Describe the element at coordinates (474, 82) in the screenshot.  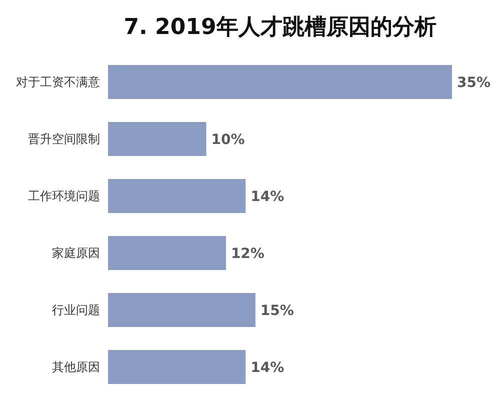
I see `data-label: 35%` at that location.